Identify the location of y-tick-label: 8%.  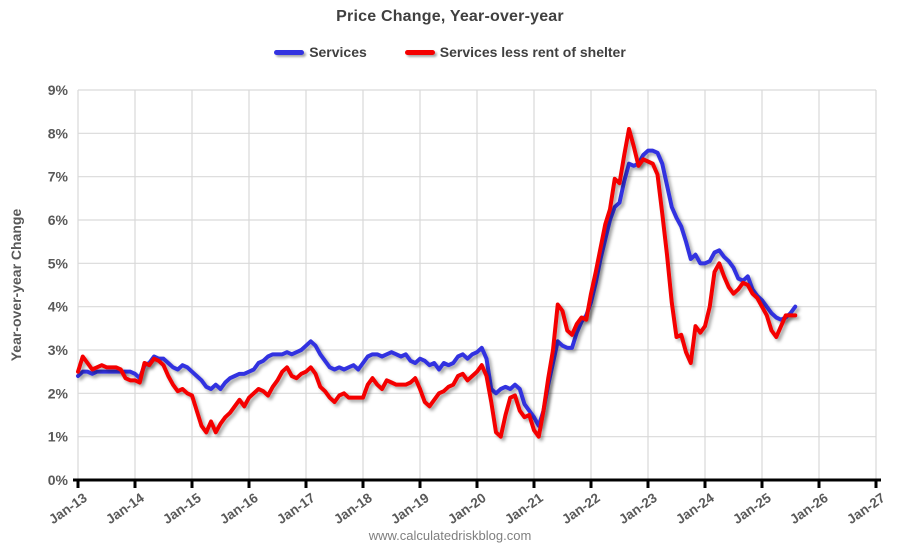
(58, 133).